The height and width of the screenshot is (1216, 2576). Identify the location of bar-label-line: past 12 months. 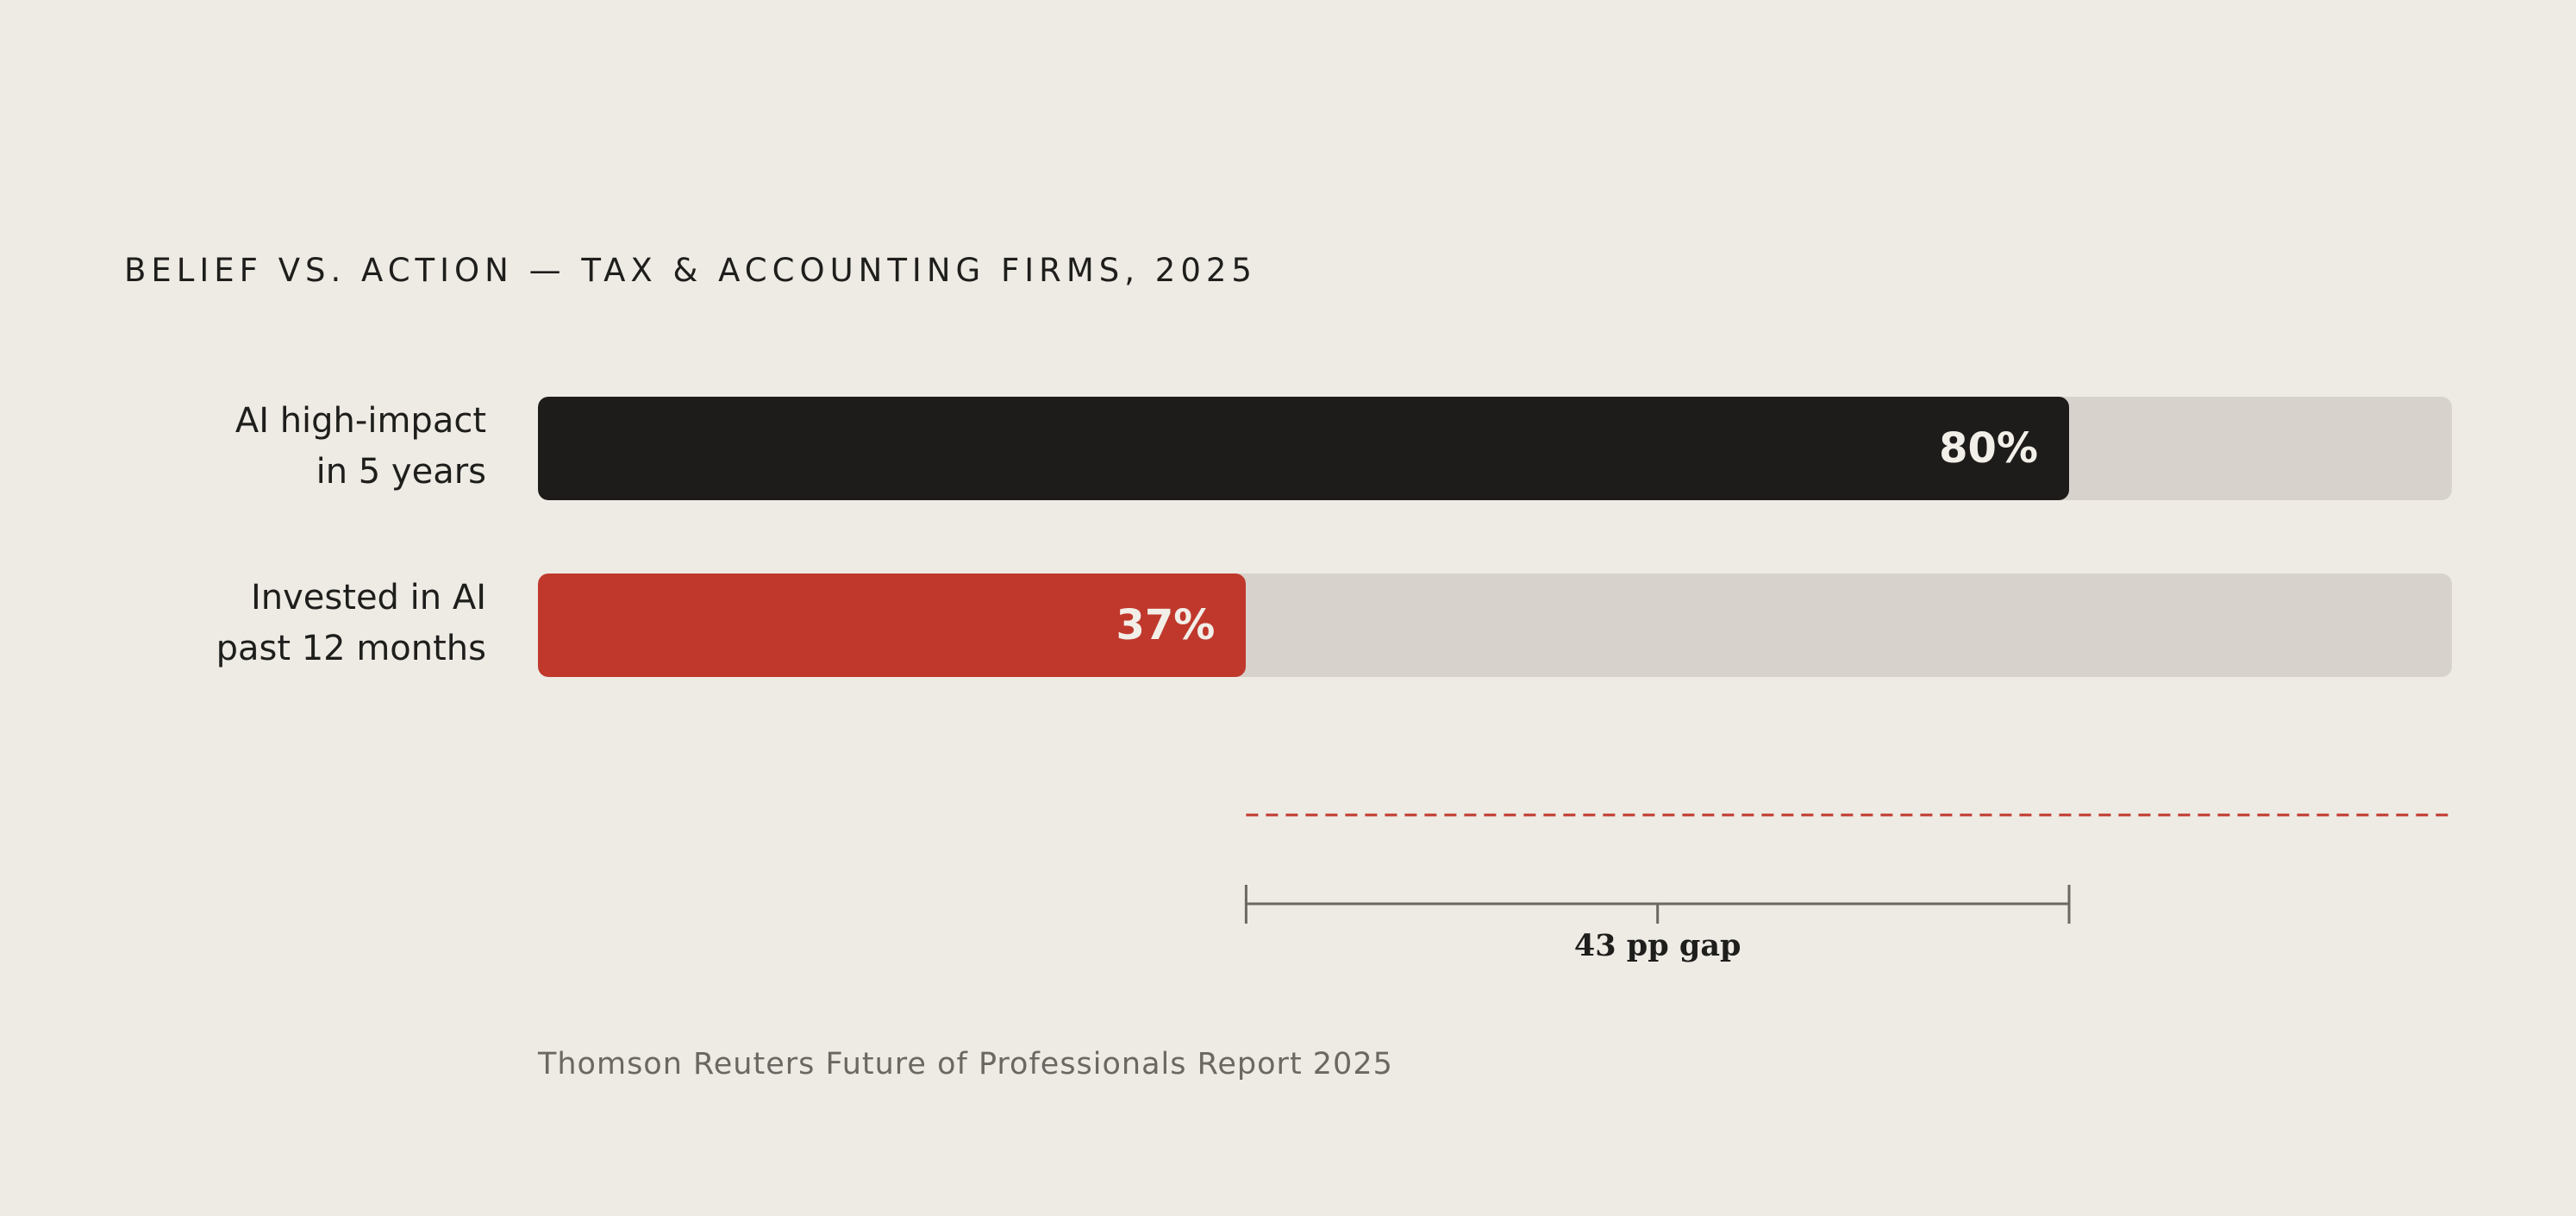
(351, 649).